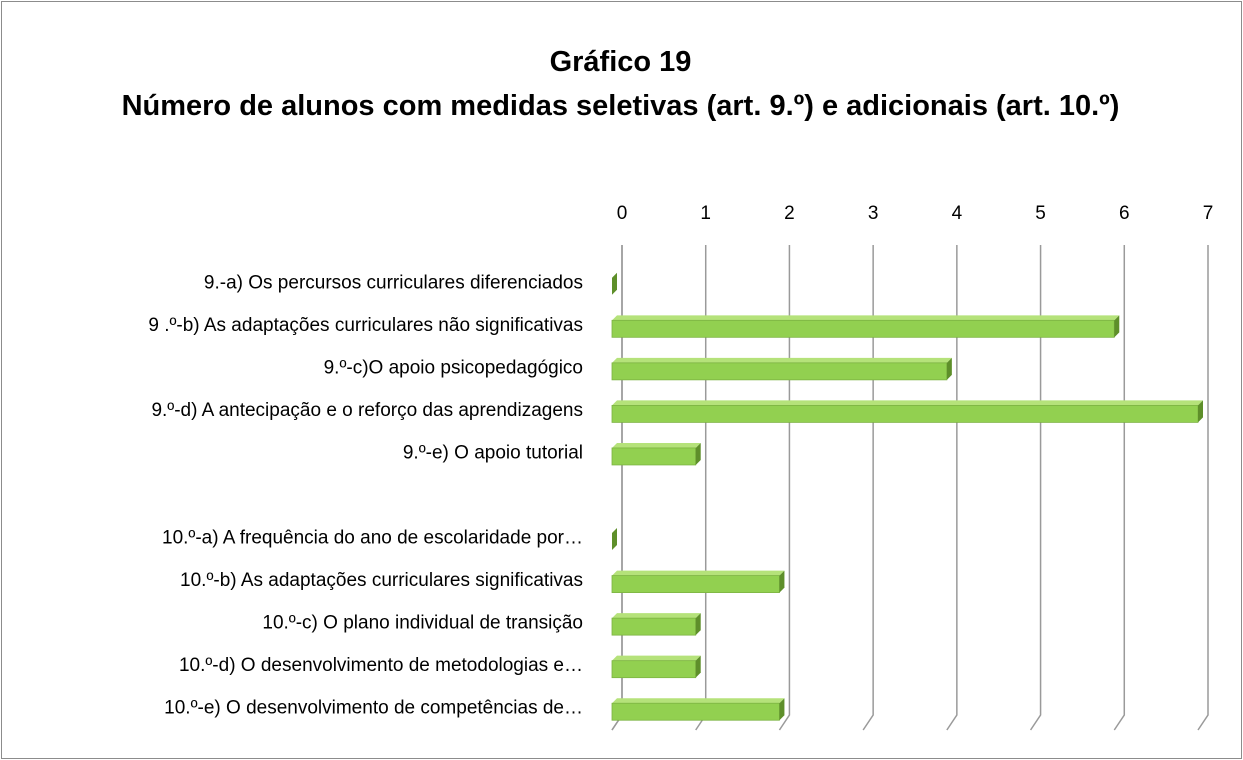 This screenshot has width=1243, height=760. What do you see at coordinates (1203, 488) in the screenshot?
I see `grid-line` at bounding box center [1203, 488].